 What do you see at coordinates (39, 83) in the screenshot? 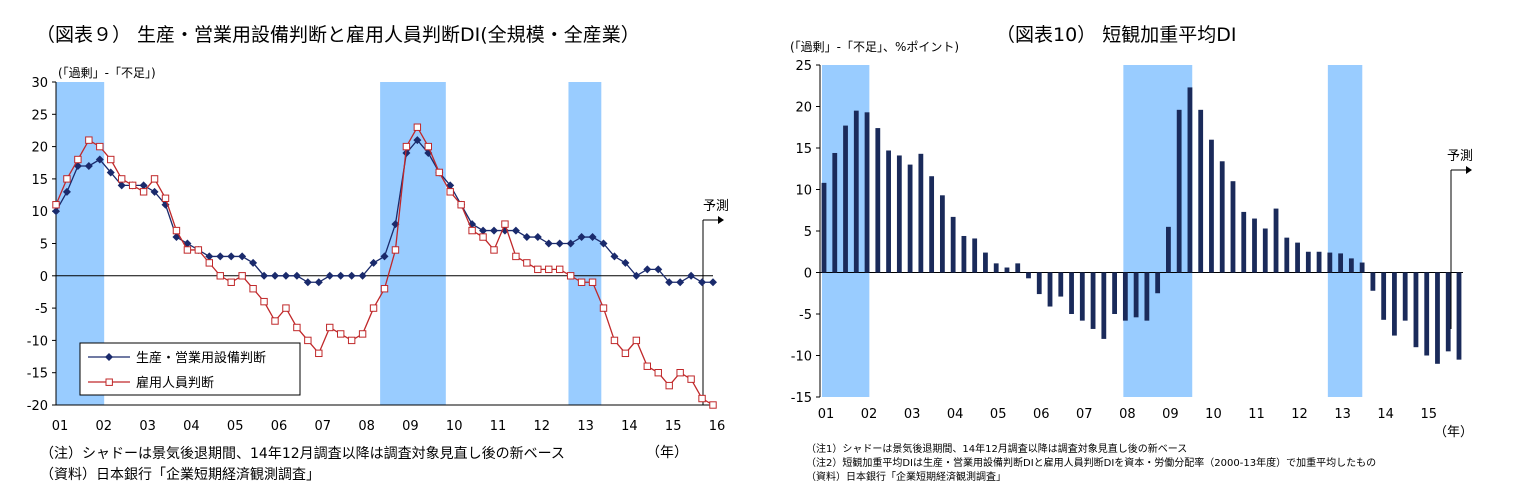
I see `y-tick-label: 30` at bounding box center [39, 83].